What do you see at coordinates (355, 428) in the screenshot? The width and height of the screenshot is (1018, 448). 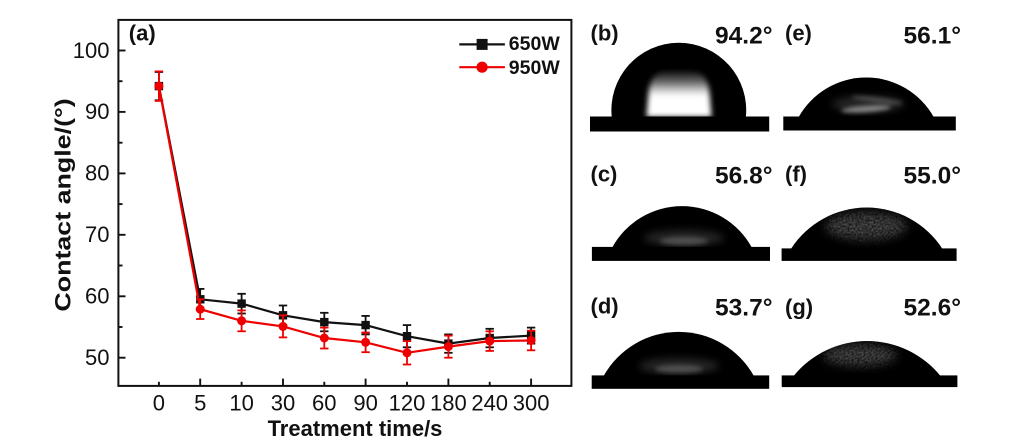 I see `svg-text: Treatment time/s` at bounding box center [355, 428].